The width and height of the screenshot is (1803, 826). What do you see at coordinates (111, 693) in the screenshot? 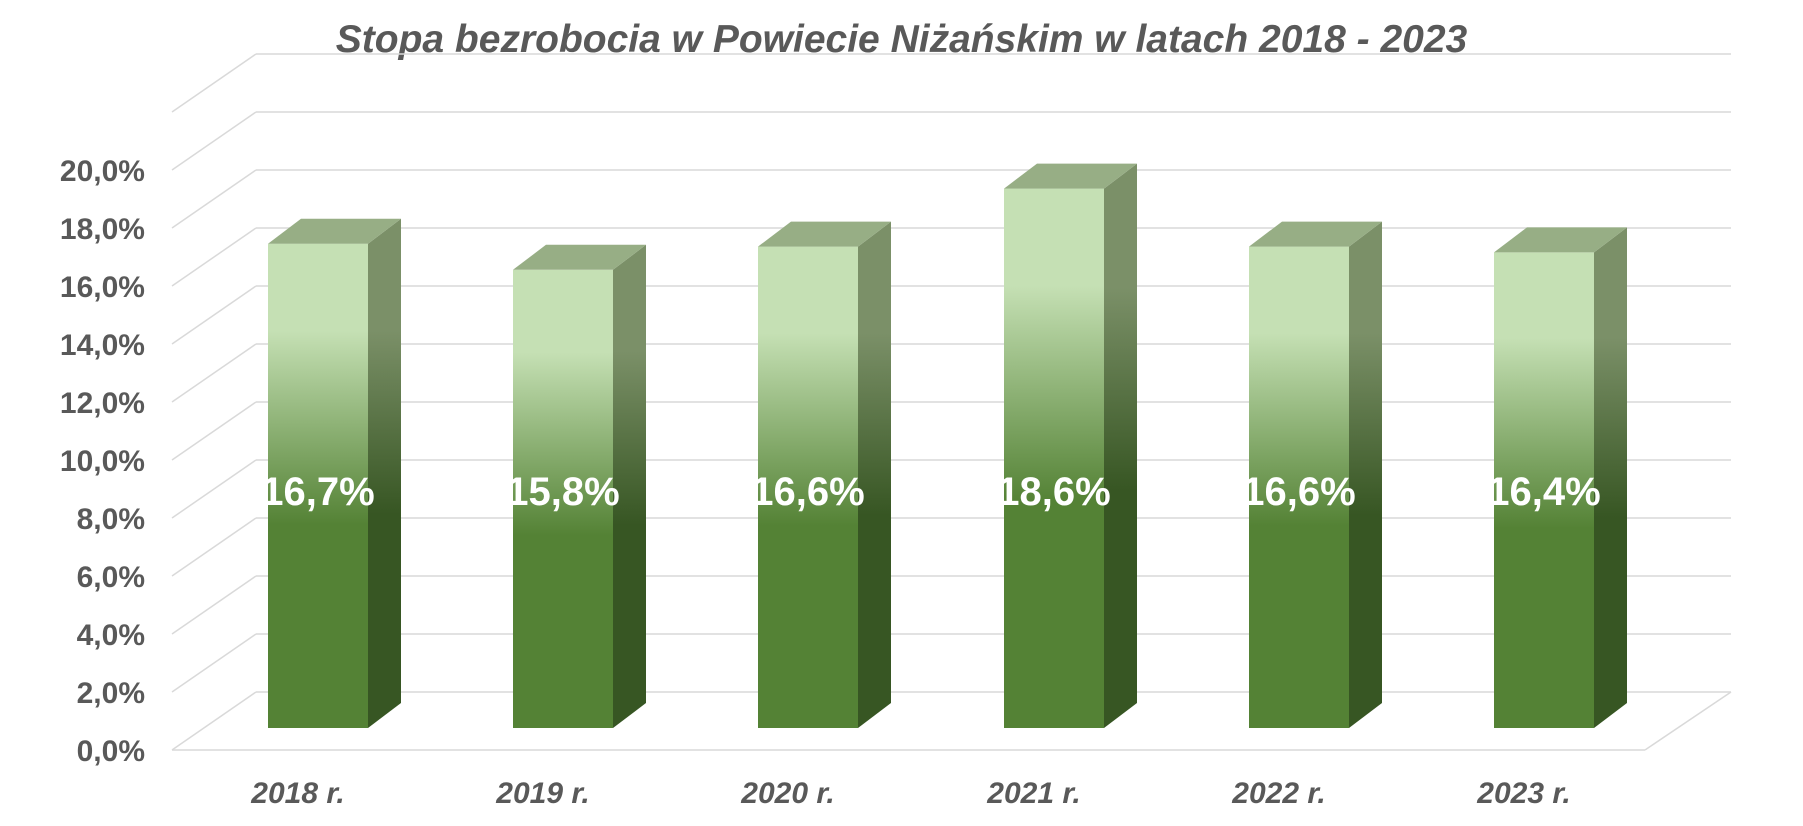
I see `y-tick-label: 2,0%` at bounding box center [111, 693].